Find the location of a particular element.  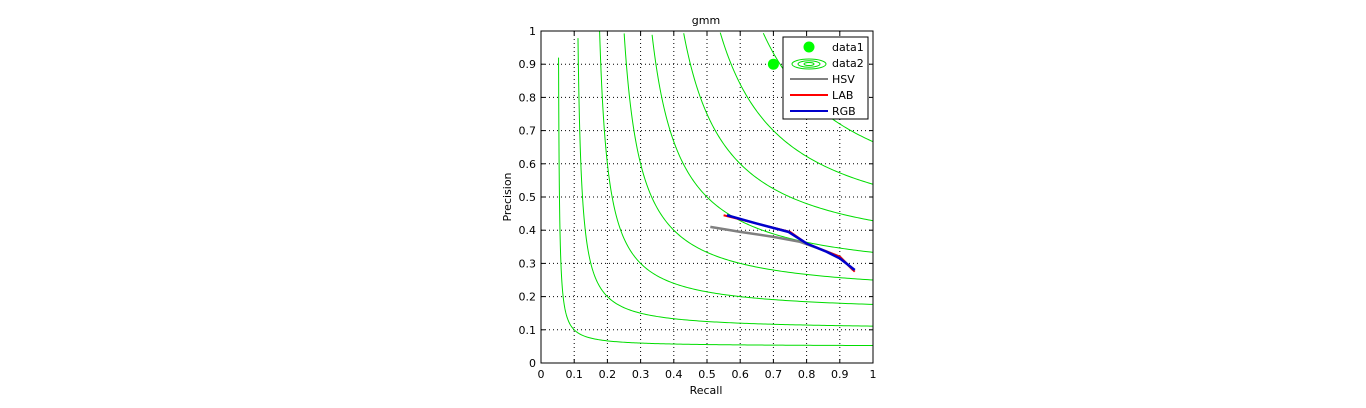

y-tick-label: 0.6 is located at coordinates (528, 164).